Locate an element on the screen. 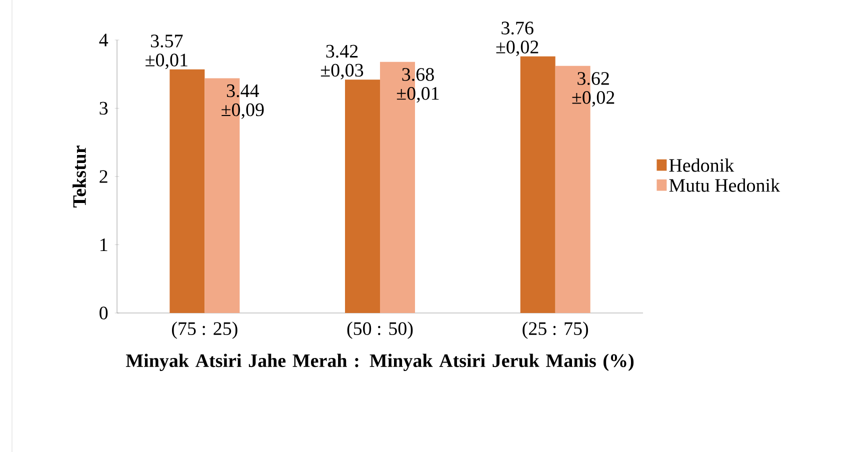 This screenshot has height=452, width=851. data-label: 3.57 ±0,01 is located at coordinates (167, 52).